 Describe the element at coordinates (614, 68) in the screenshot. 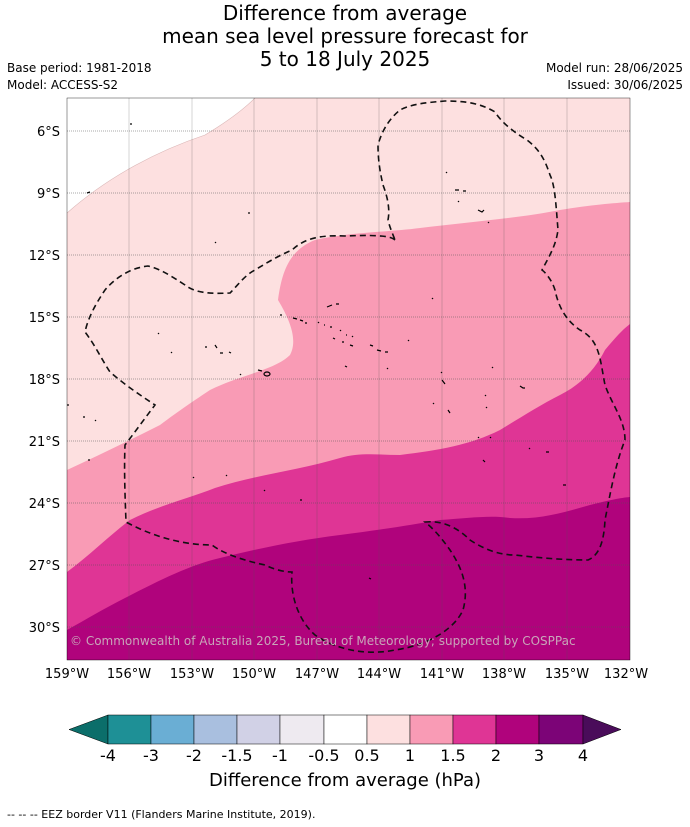

I see `model-run-label: Model run: 28/06/2025` at that location.